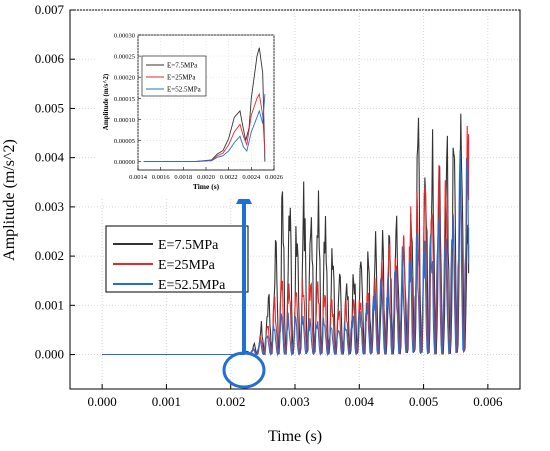 This screenshot has height=451, width=550. I want to click on inset-x-tick-label: 0.0020, so click(206, 177).